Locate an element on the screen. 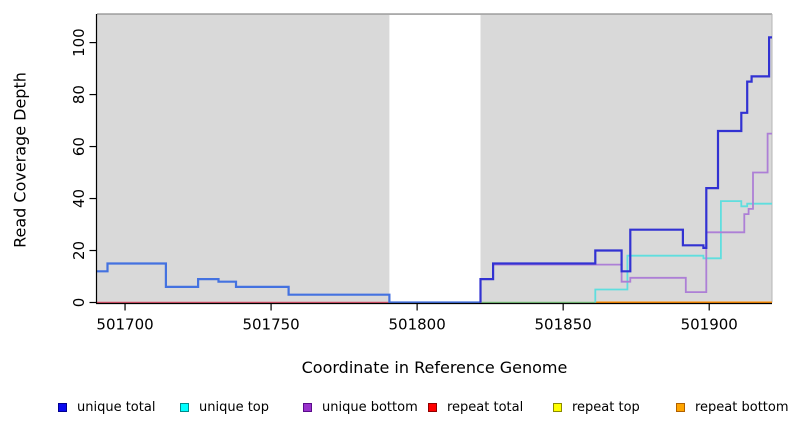  legend-swatch-repeat-bottom is located at coordinates (680, 407).